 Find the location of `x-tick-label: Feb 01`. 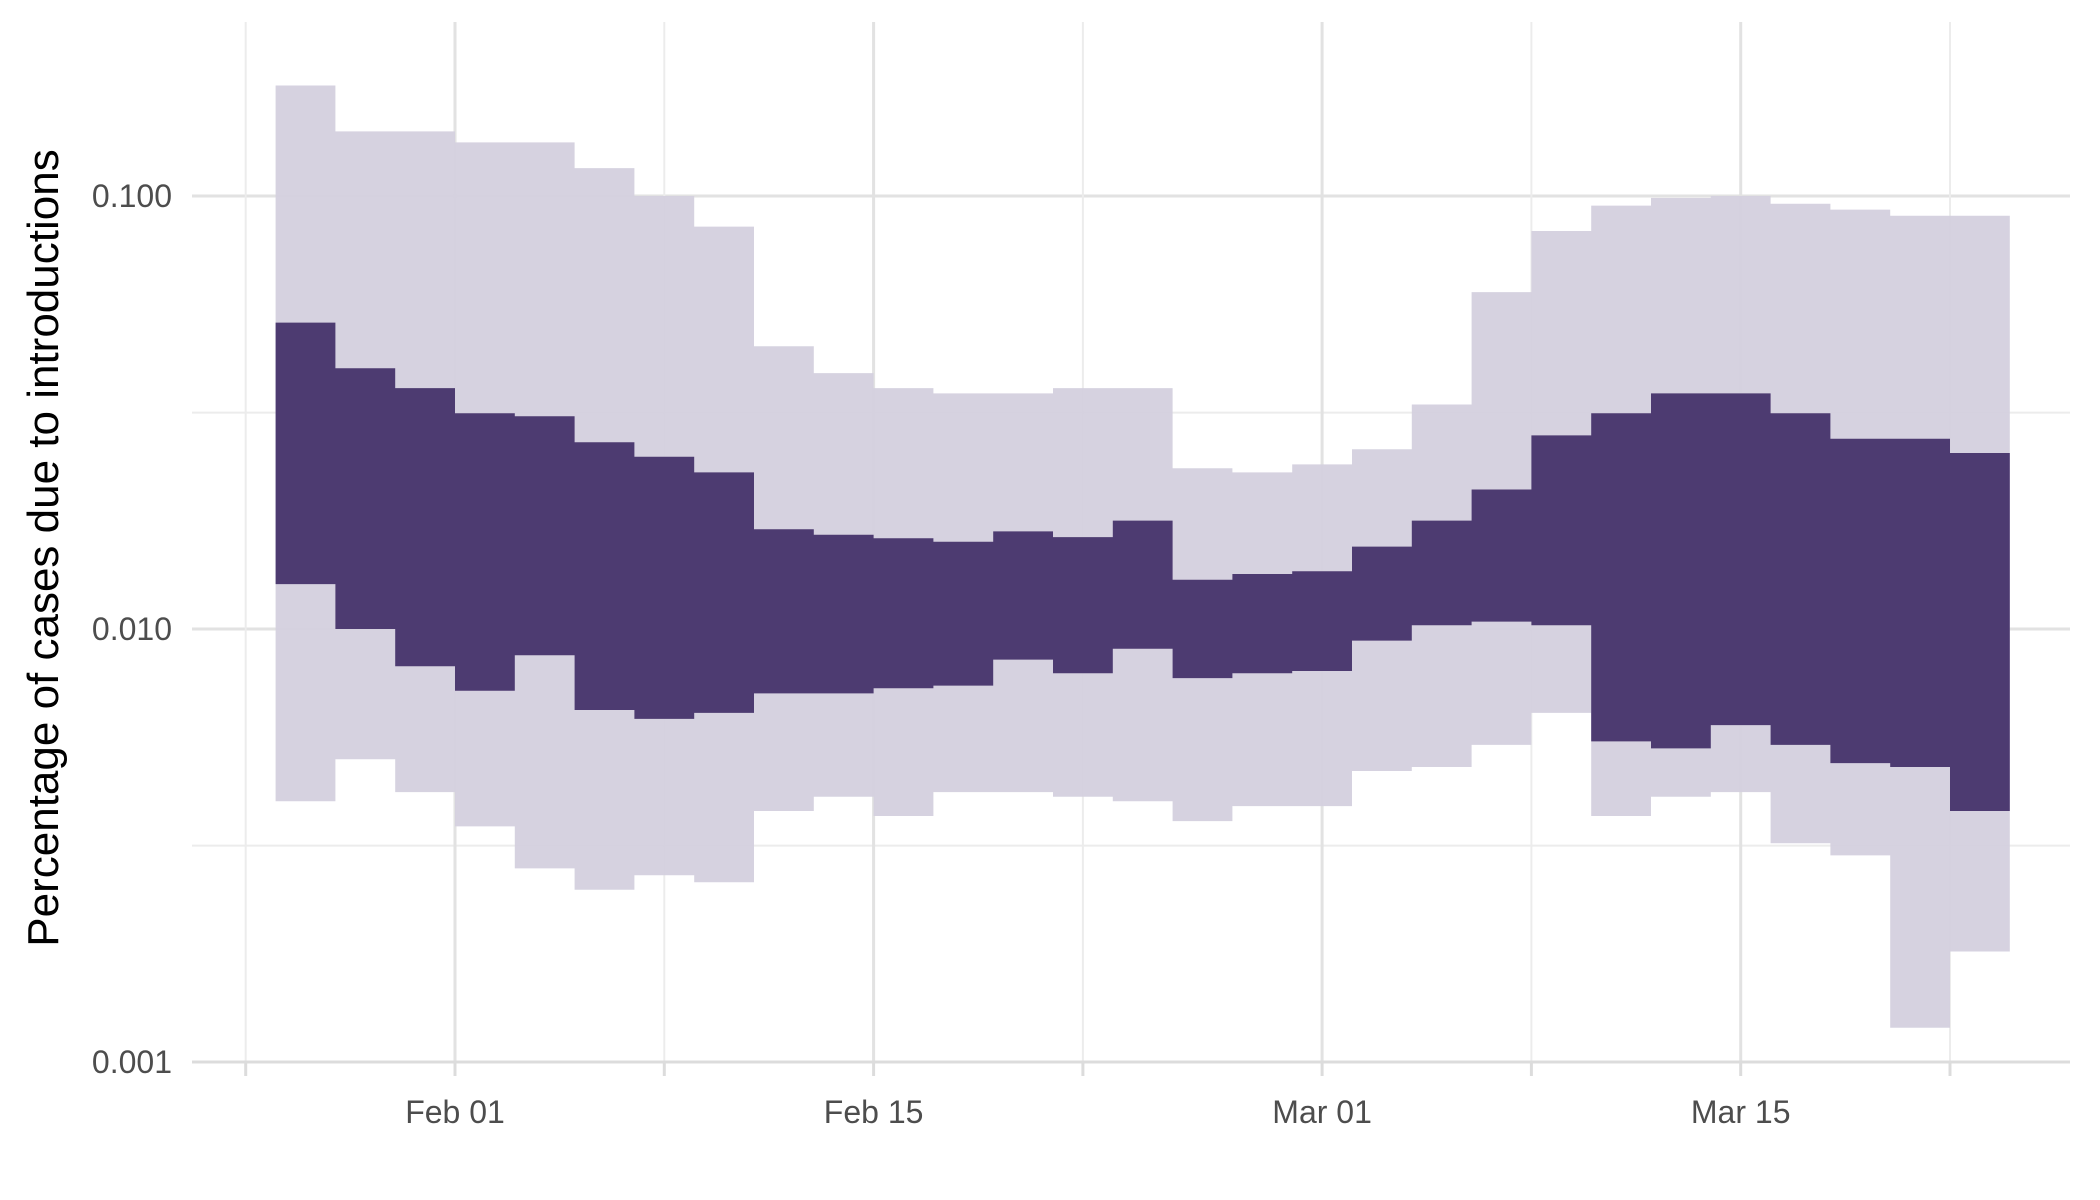

x-tick-label: Feb 01 is located at coordinates (455, 1112).